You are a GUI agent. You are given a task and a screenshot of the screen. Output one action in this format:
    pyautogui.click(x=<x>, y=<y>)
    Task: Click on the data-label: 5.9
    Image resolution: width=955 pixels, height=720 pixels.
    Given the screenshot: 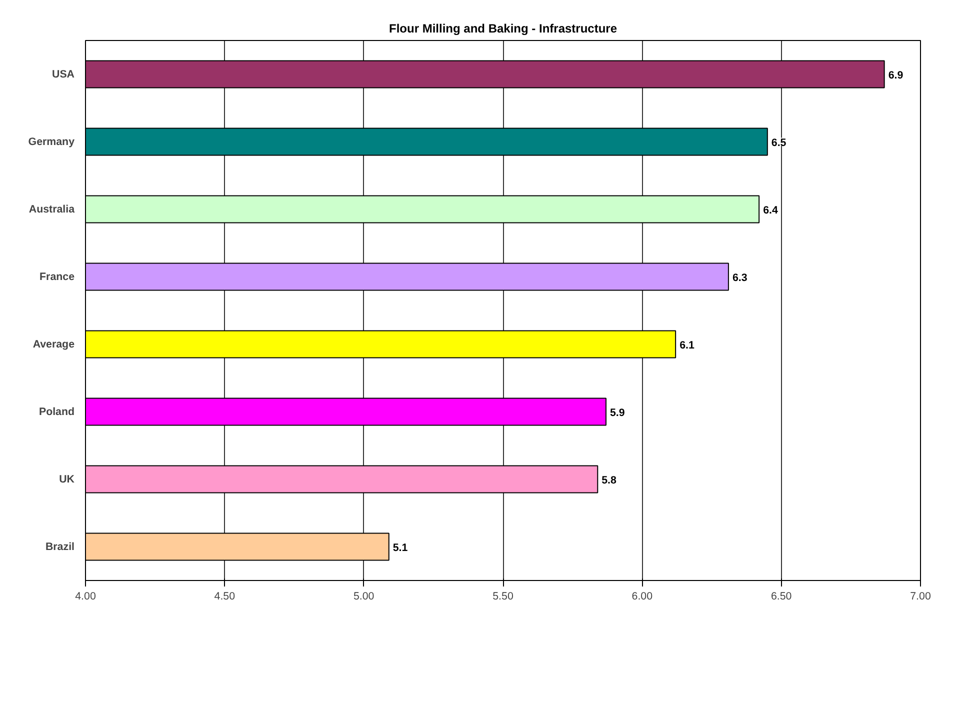 What is the action you would take?
    pyautogui.click(x=617, y=412)
    